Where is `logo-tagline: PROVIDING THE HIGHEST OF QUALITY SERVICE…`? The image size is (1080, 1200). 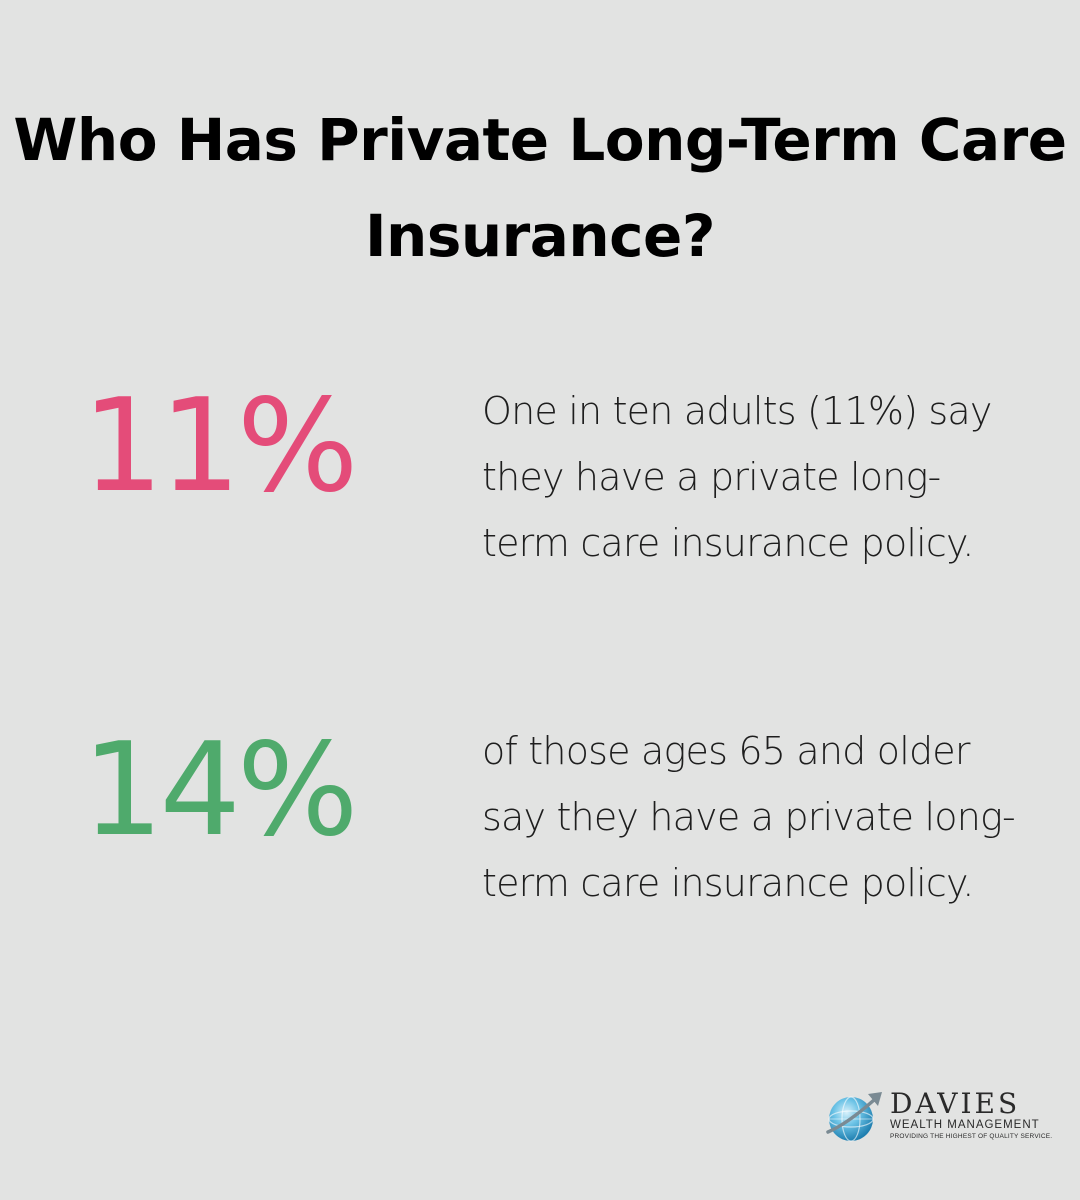 logo-tagline: PROVIDING THE HIGHEST OF QUALITY SERVICE… is located at coordinates (971, 1136).